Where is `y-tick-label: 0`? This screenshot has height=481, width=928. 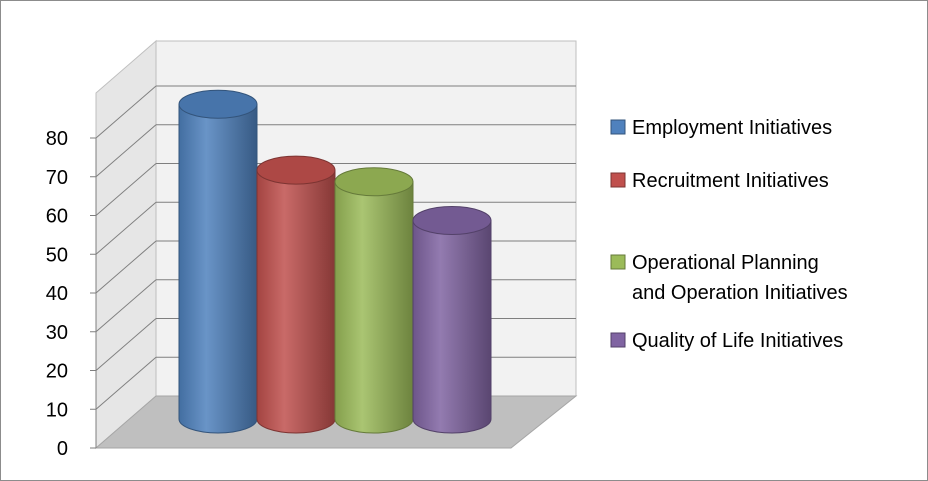
y-tick-label: 0 is located at coordinates (62, 449).